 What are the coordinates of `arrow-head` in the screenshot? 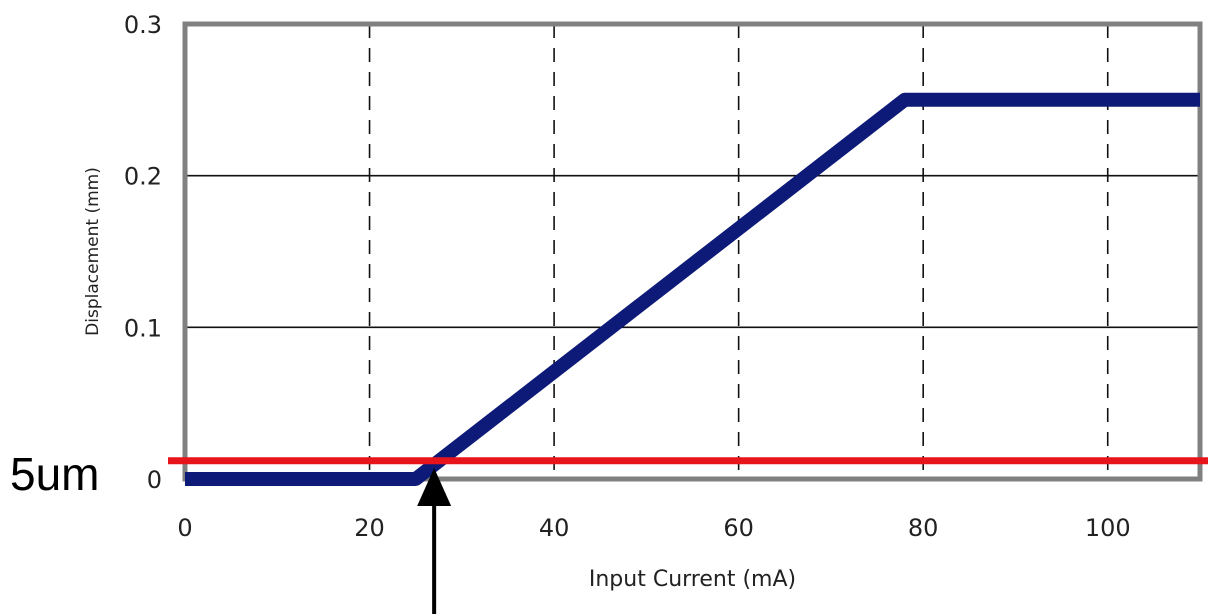 It's located at (434, 487).